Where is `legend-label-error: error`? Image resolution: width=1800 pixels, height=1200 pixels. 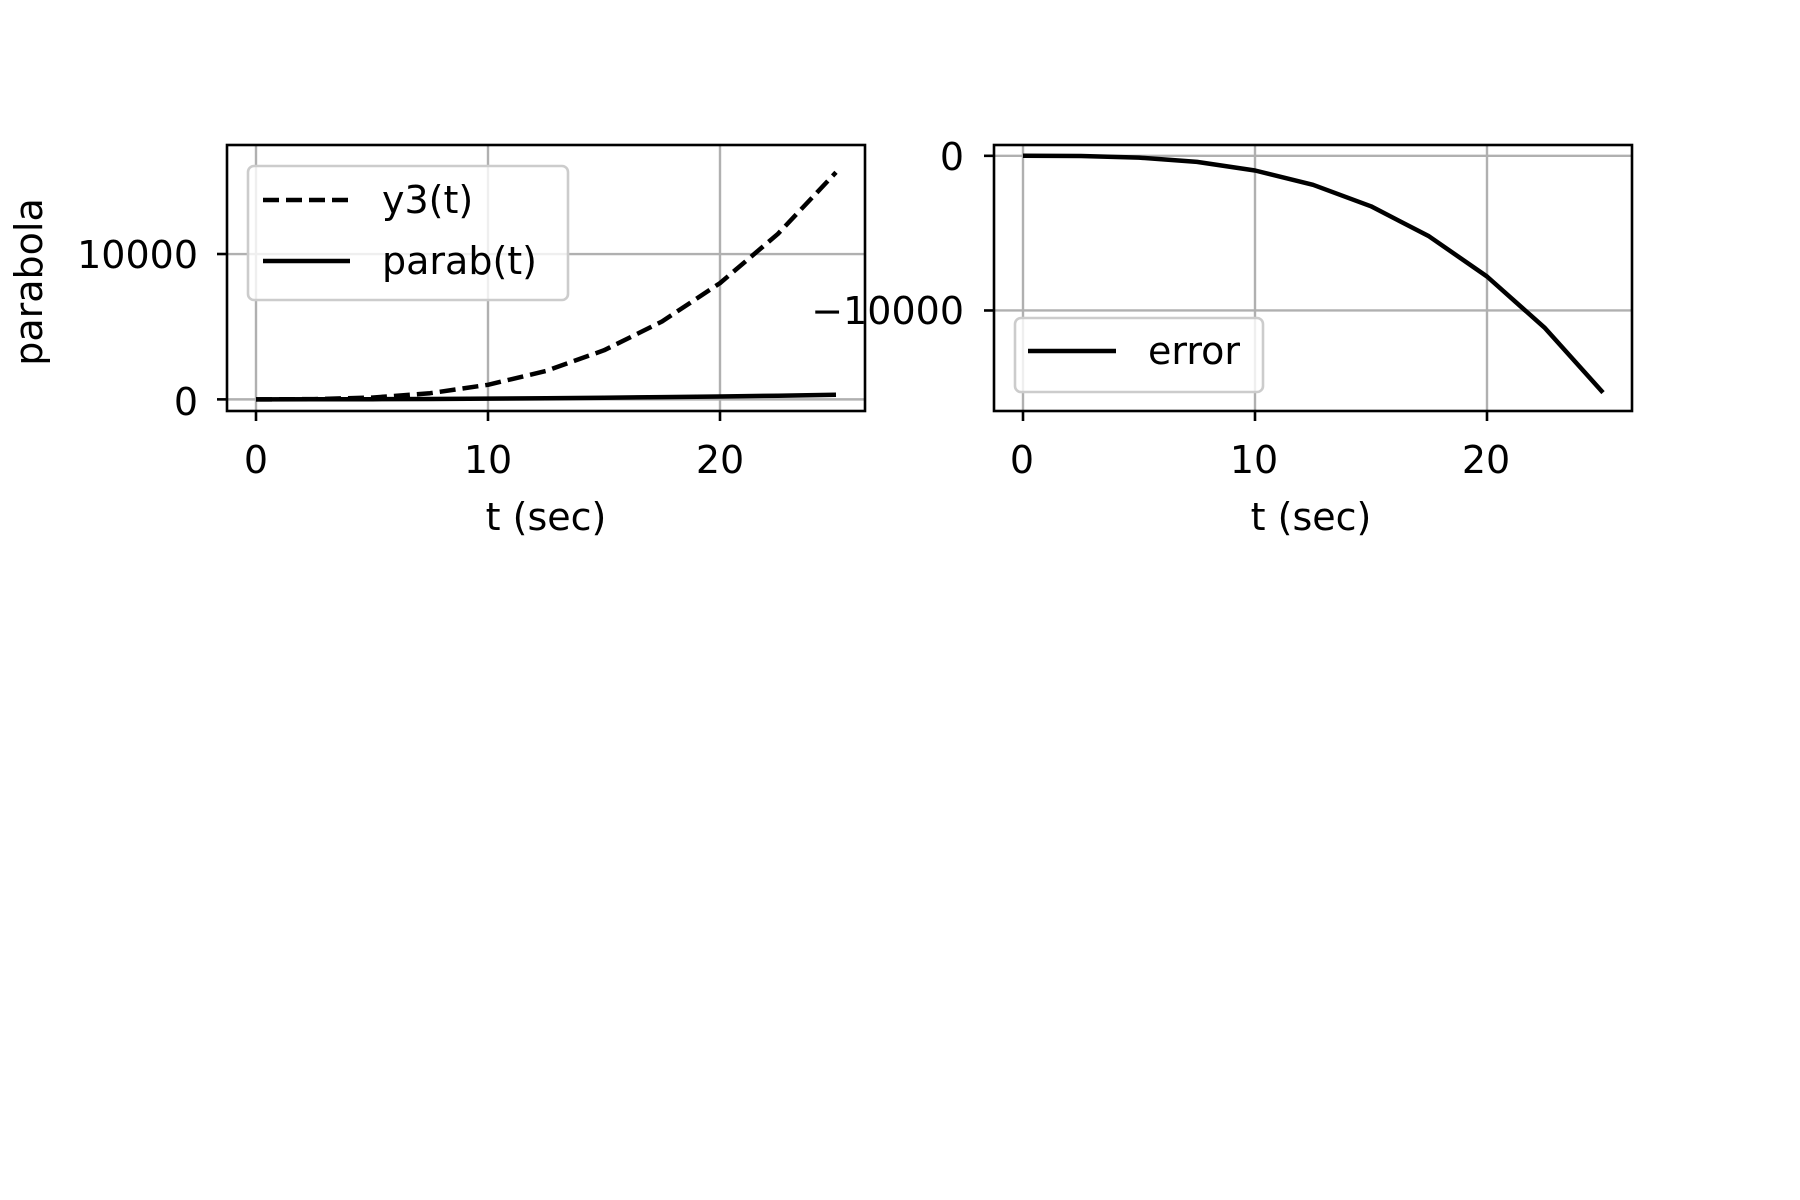 legend-label-error: error is located at coordinates (1194, 351).